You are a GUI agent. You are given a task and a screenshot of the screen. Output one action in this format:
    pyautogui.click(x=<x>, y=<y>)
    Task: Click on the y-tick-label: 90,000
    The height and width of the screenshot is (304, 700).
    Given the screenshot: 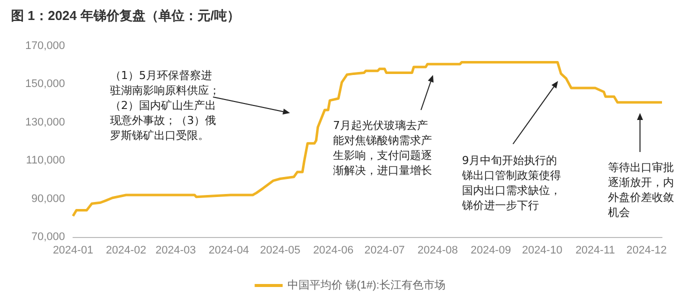 What is the action you would take?
    pyautogui.click(x=48, y=198)
    